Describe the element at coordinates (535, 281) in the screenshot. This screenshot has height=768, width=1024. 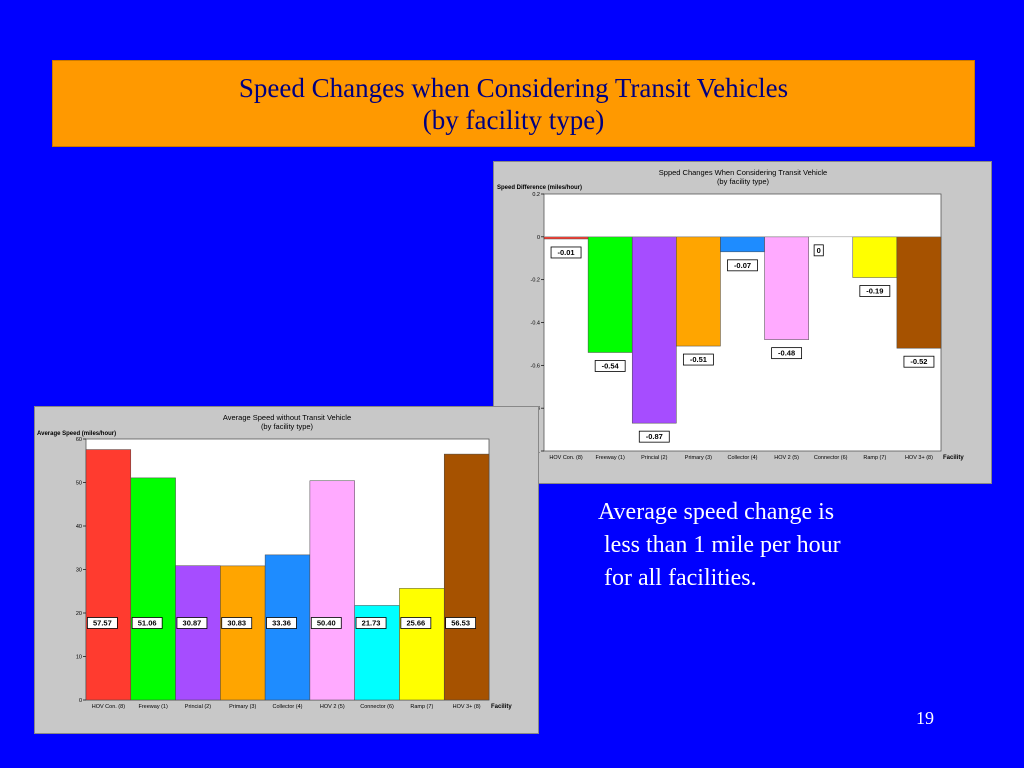
I see `y-tick-label: -0.2` at that location.